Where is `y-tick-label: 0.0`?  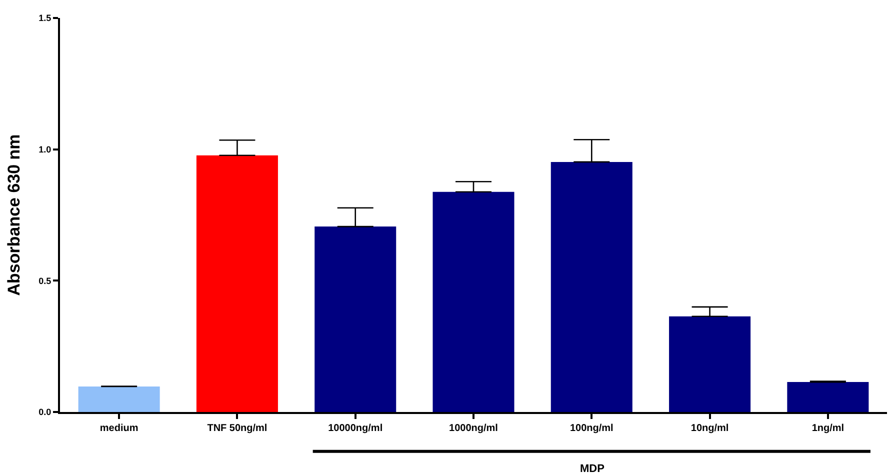
y-tick-label: 0.0 is located at coordinates (45, 412).